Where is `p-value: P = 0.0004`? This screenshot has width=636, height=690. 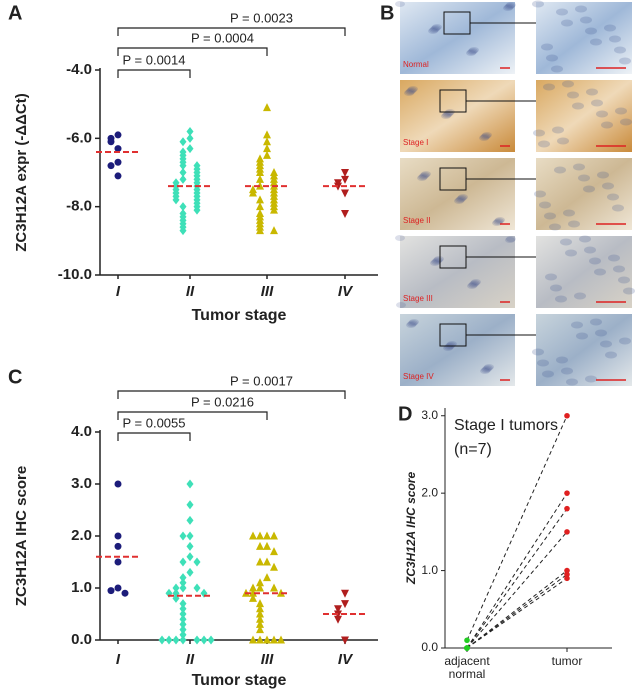 p-value: P = 0.0004 is located at coordinates (222, 37).